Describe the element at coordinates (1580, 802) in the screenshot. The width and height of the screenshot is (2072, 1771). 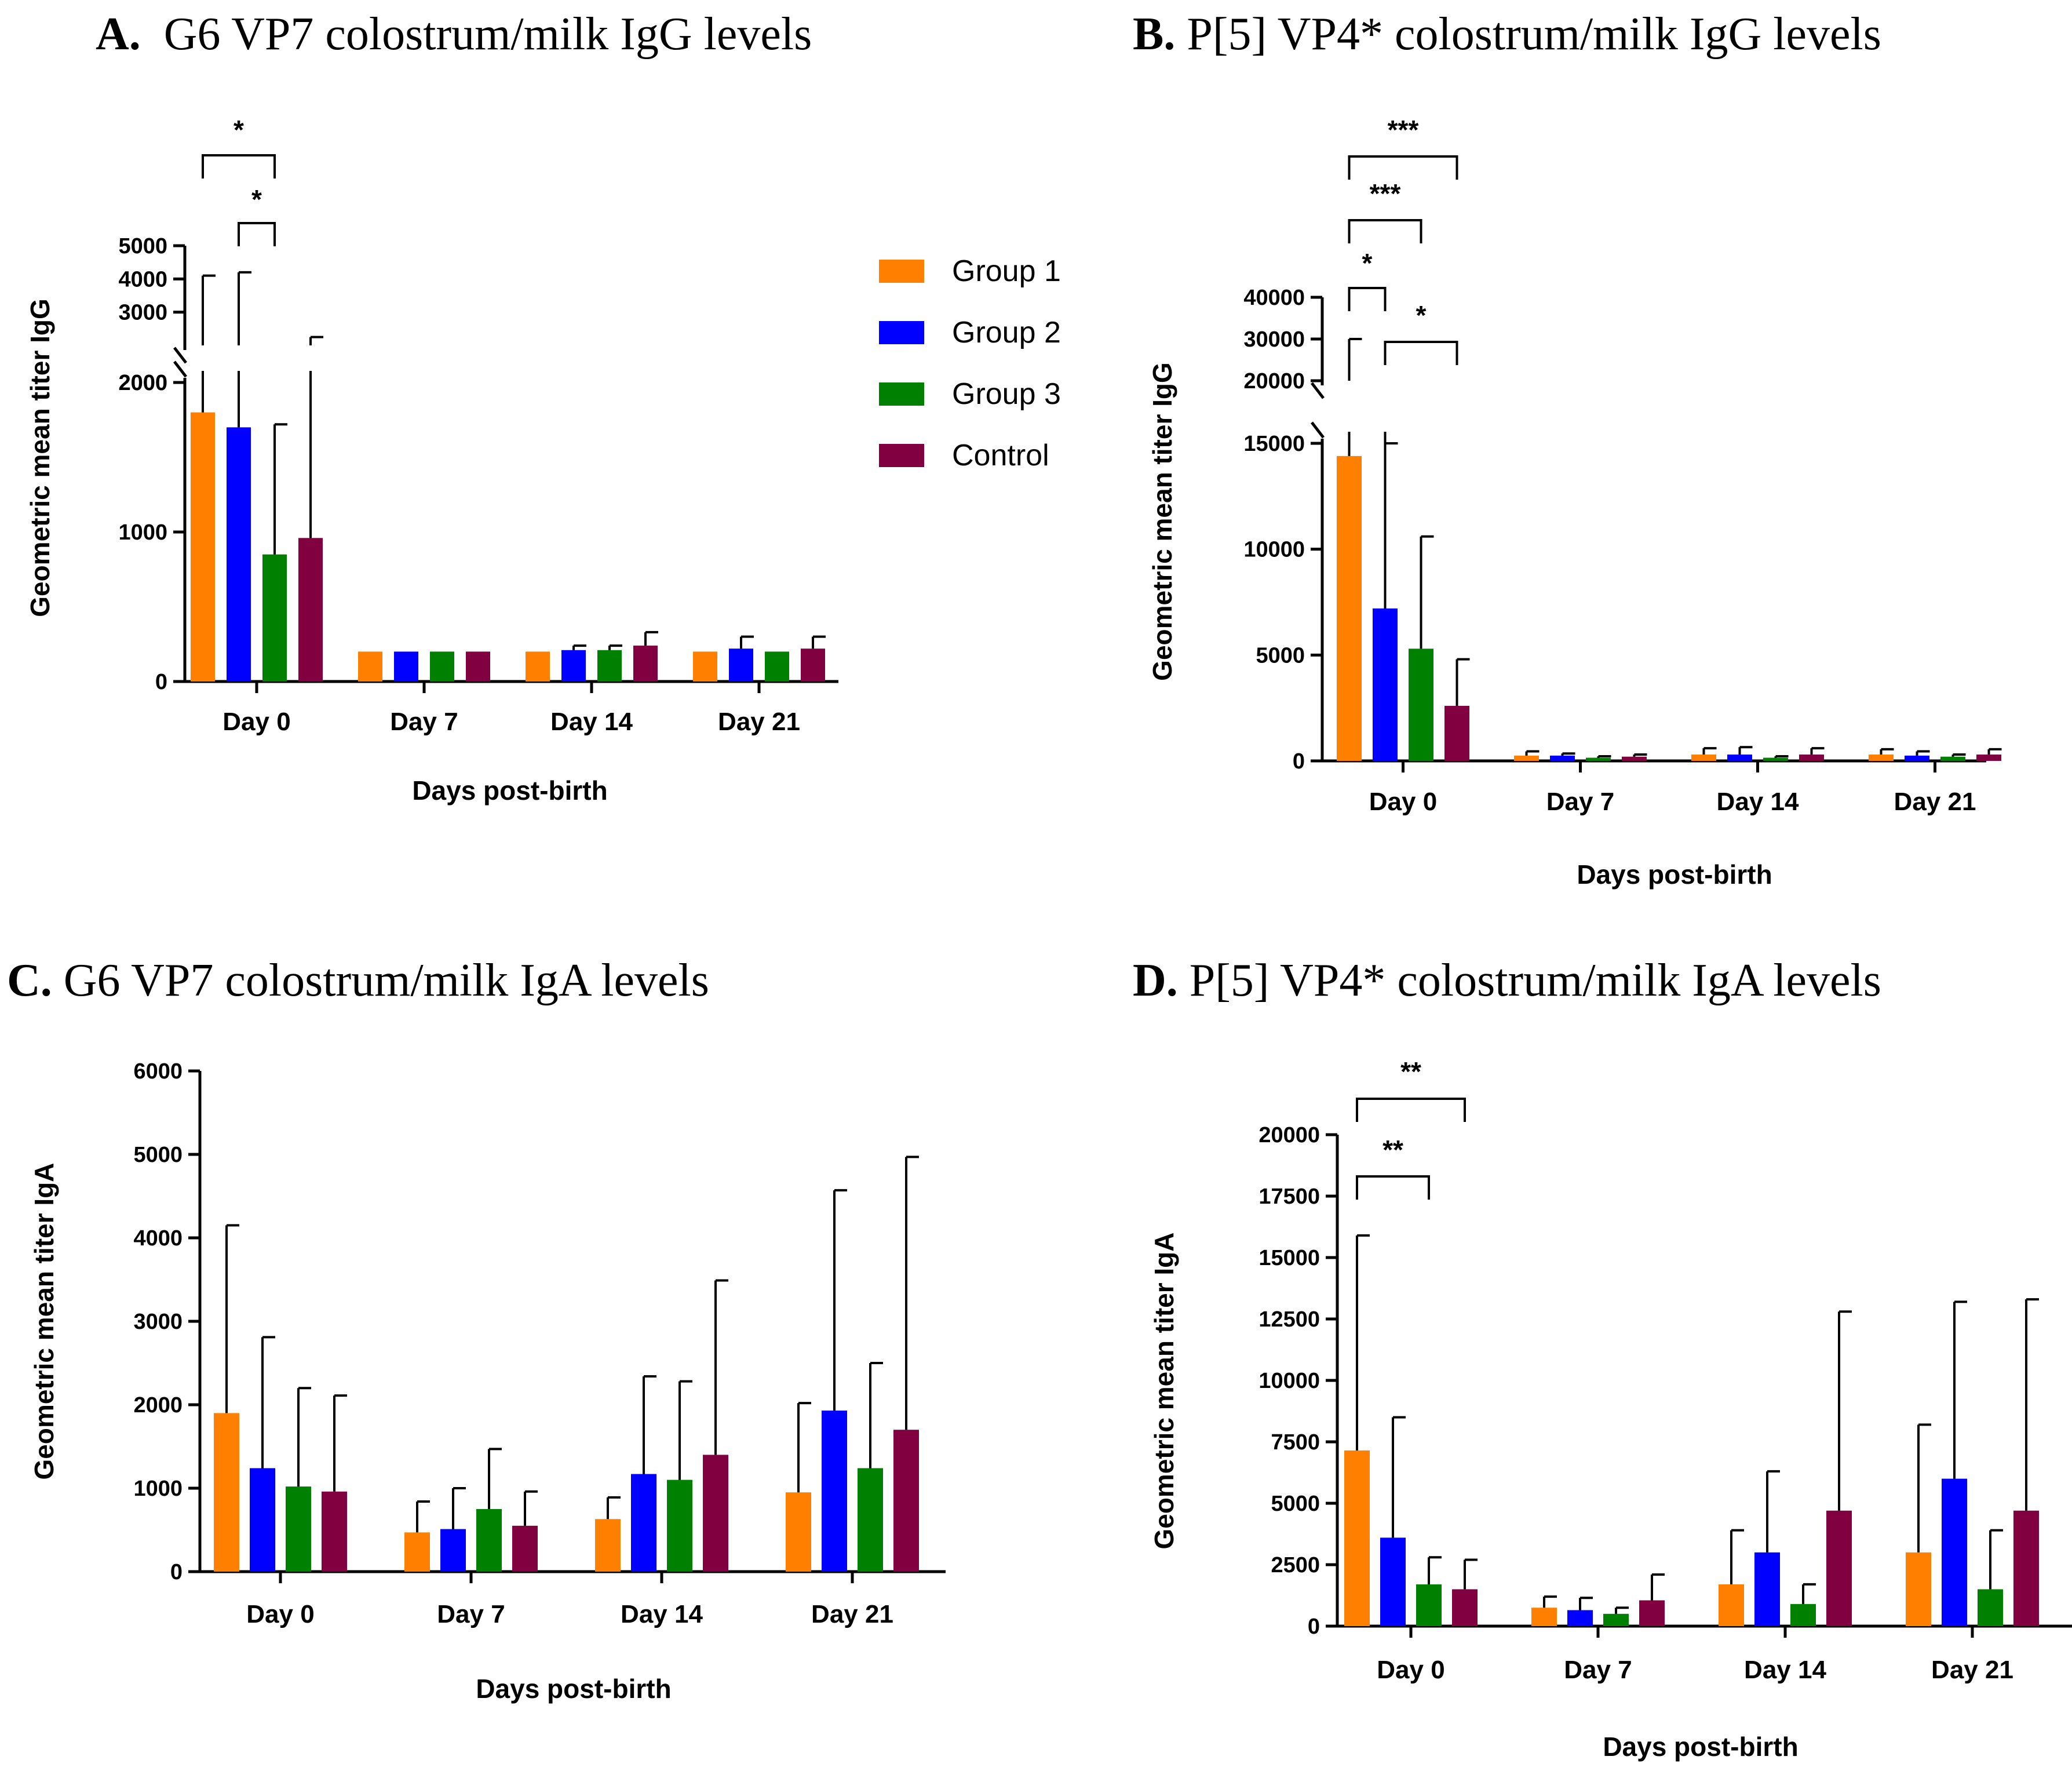
I see `x-tick-label-day-7: Day 7` at that location.